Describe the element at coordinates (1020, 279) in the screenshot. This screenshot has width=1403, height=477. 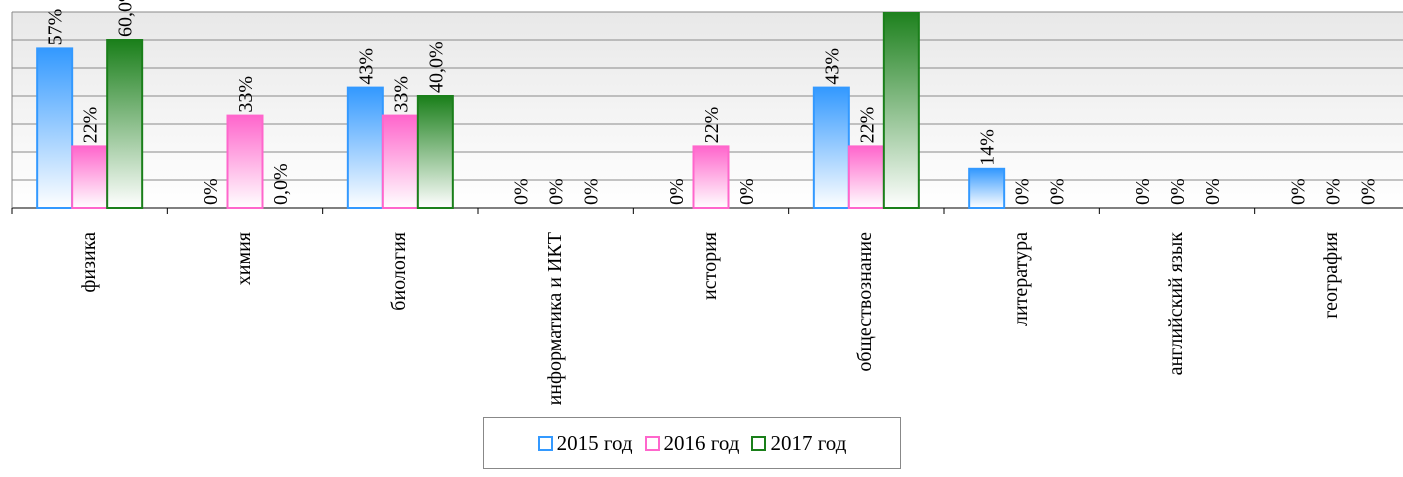
I see `x-tick-label: литература` at that location.